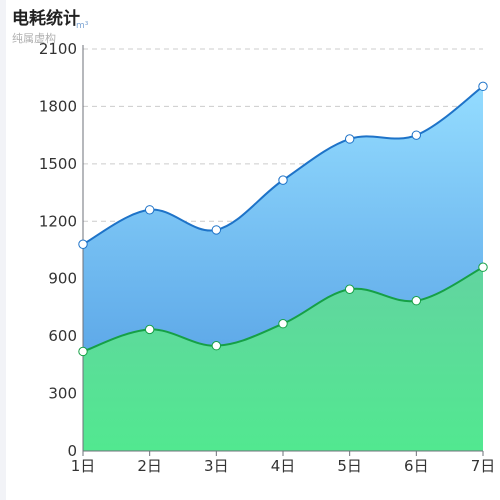 Image resolution: width=500 pixels, height=500 pixels. I want to click on chart-subtitle: 纯属虚构, so click(34, 38).